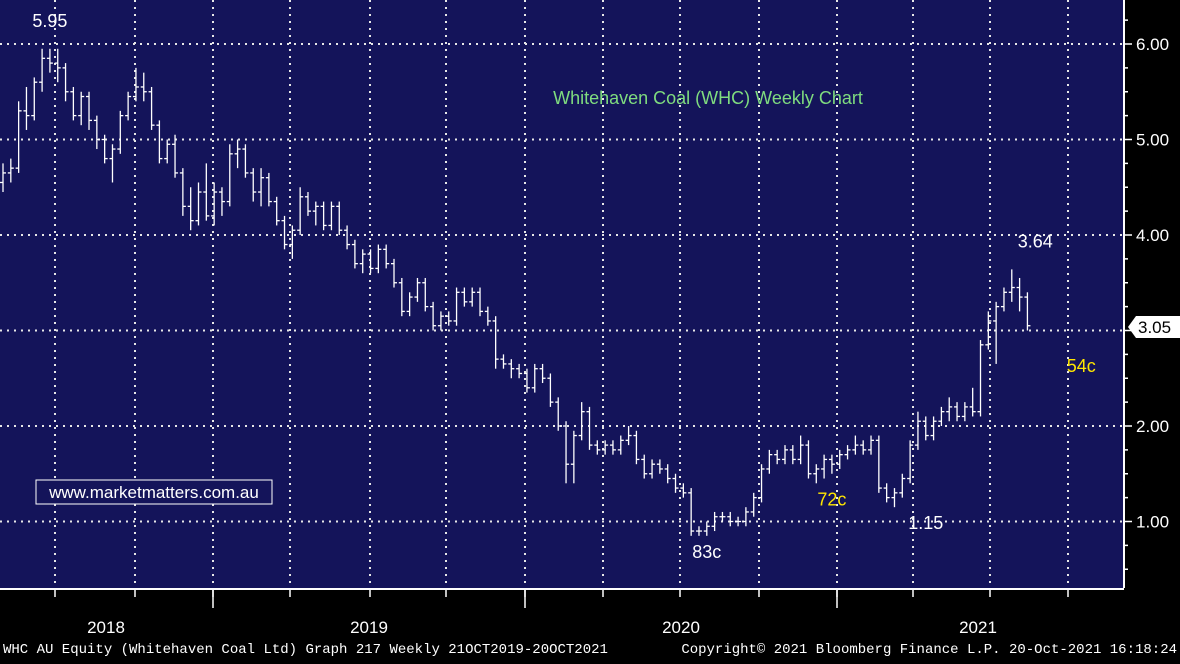  Describe the element at coordinates (706, 552) in the screenshot. I see `annotation-label: 83c` at that location.